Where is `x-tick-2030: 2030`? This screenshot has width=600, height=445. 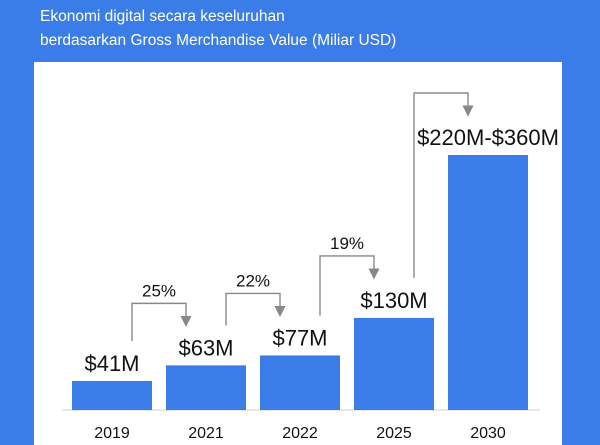
x-tick-2030: 2030 is located at coordinates (488, 433).